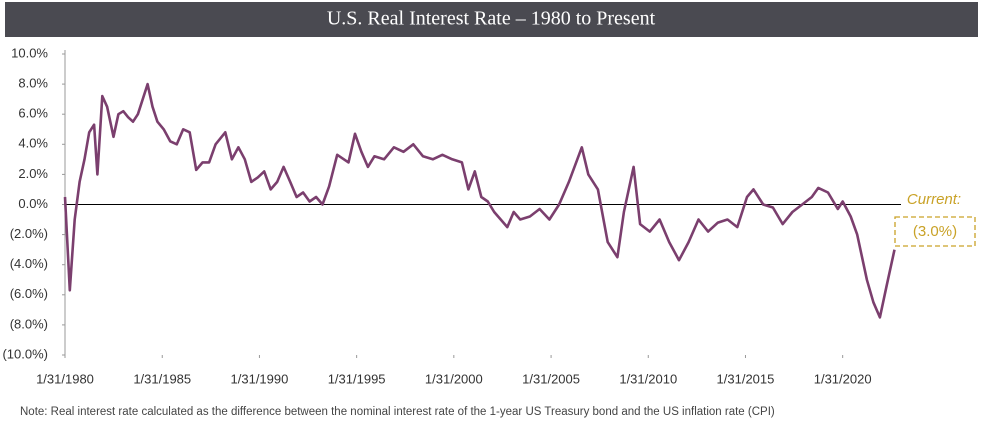 The width and height of the screenshot is (983, 433). Describe the element at coordinates (357, 378) in the screenshot. I see `x-tick-label: 1/31/1995` at that location.